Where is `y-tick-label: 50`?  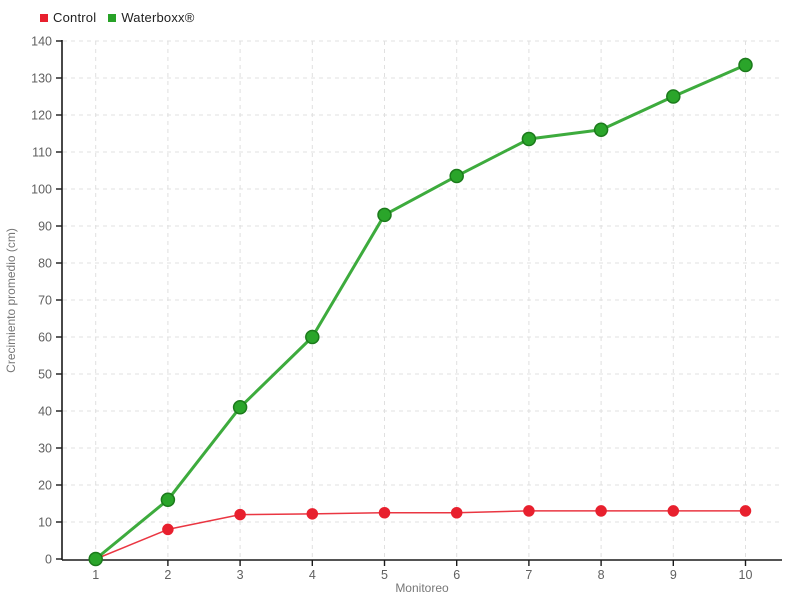
y-tick-label: 50 is located at coordinates (45, 375).